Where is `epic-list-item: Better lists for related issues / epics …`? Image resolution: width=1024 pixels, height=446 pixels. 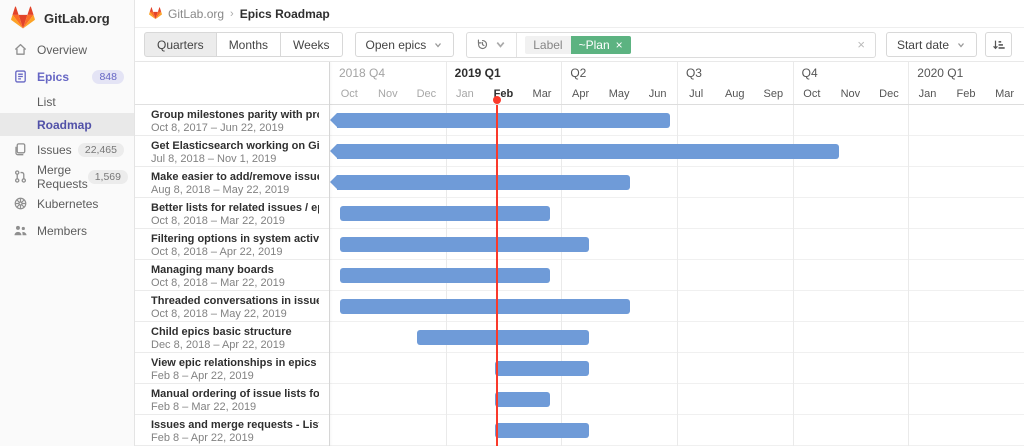 epic-list-item: Better lists for related issues / epics … is located at coordinates (232, 213).